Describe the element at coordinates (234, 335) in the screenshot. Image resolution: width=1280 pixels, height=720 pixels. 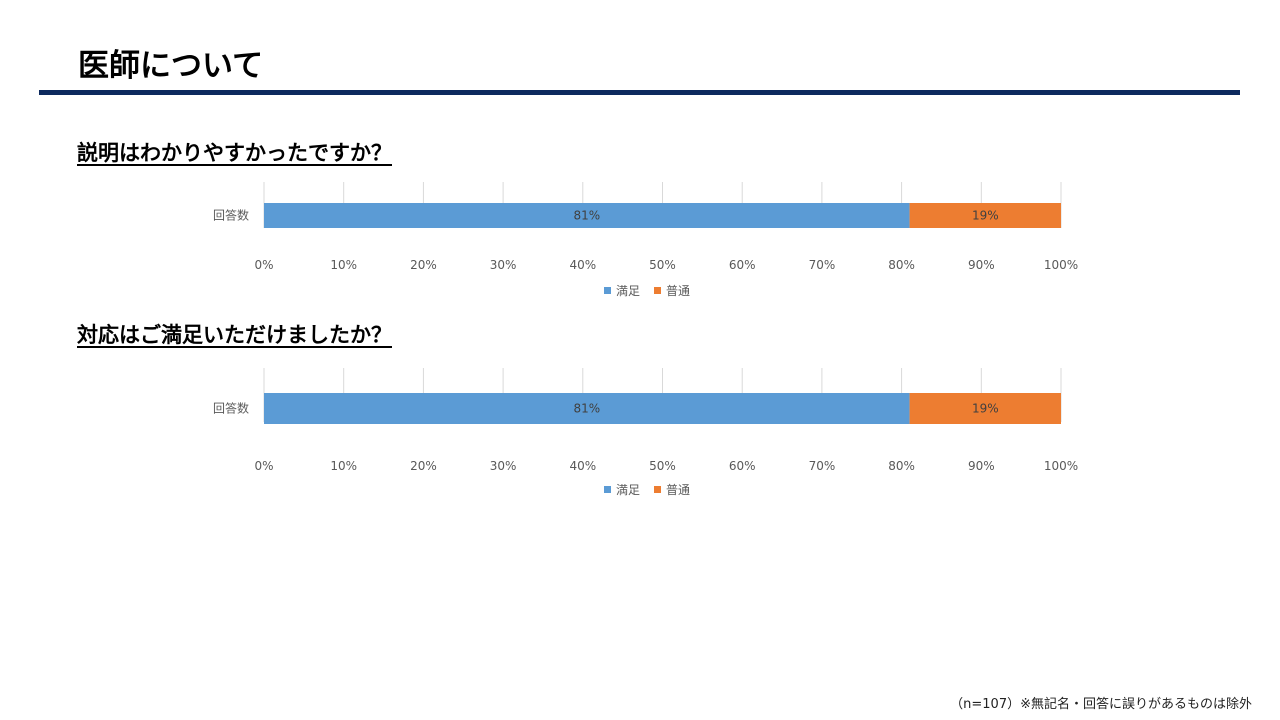
I see `question-2-title: 対応はご満足いただけましたか？` at that location.